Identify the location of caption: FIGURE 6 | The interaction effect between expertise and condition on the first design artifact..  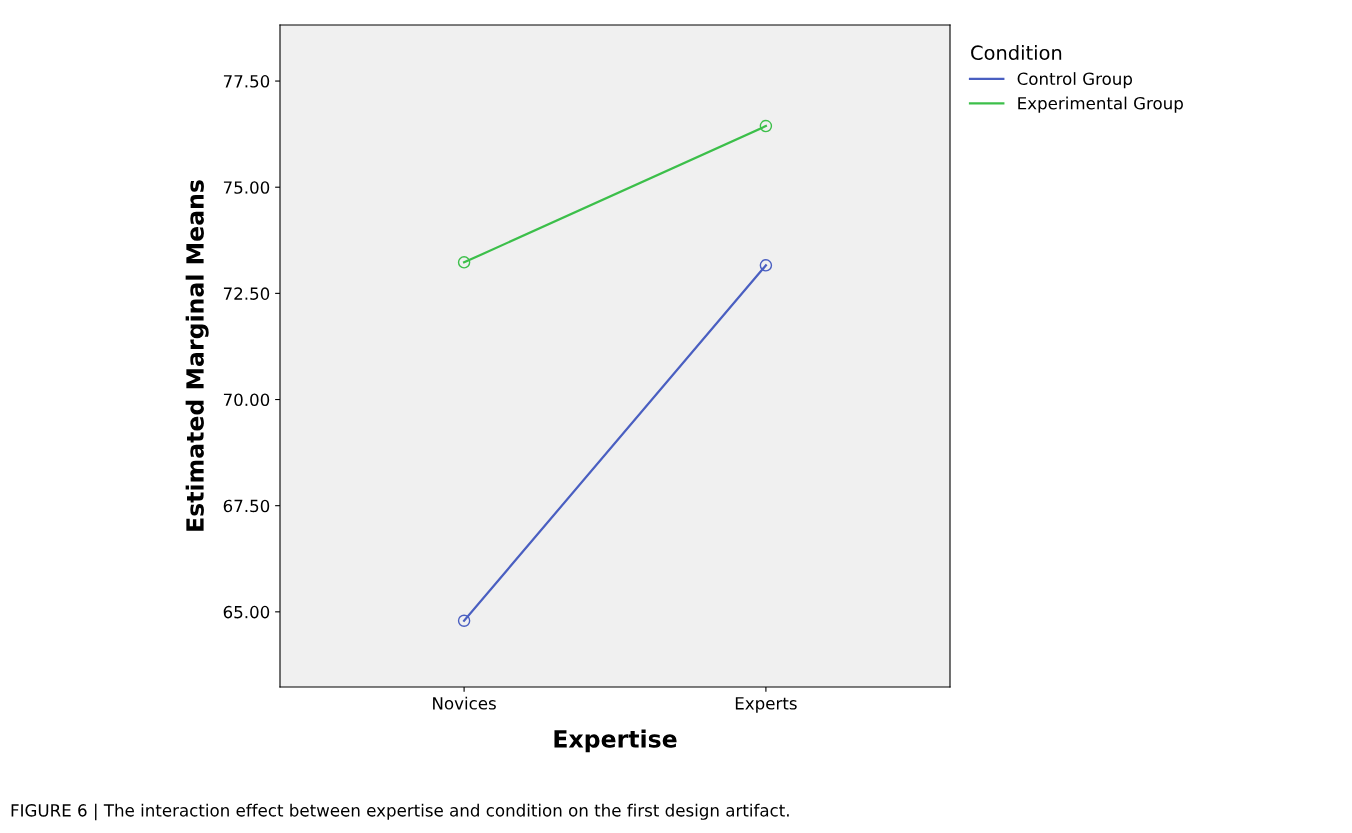
(400, 812).